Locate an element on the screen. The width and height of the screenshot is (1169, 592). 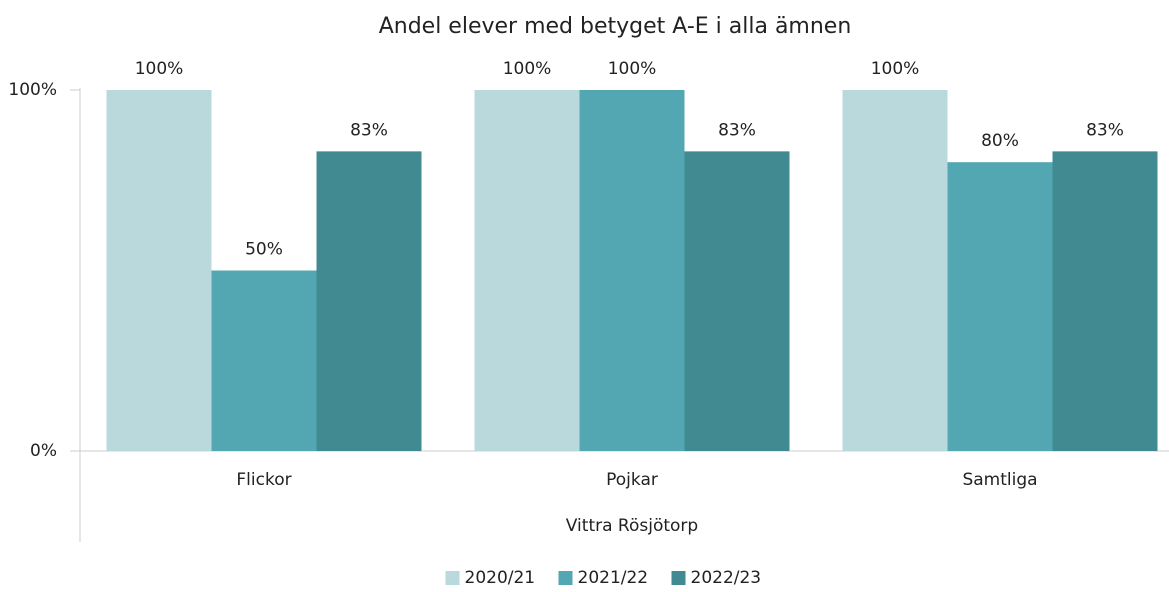
legend-label: 2021/22 is located at coordinates (613, 578).